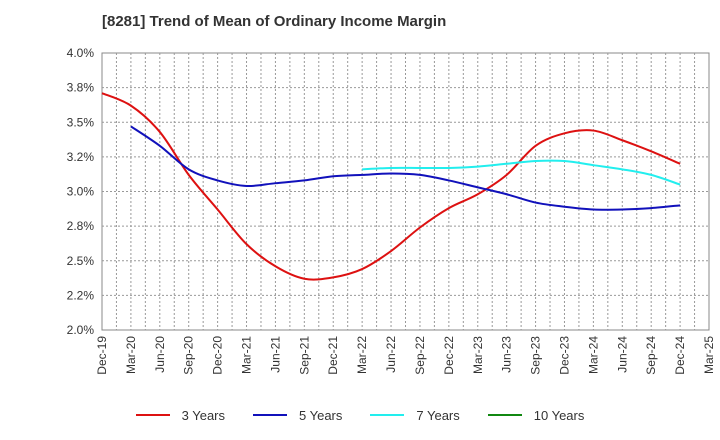  Describe the element at coordinates (81, 157) in the screenshot. I see `y-tick-label: 3.2%` at that location.